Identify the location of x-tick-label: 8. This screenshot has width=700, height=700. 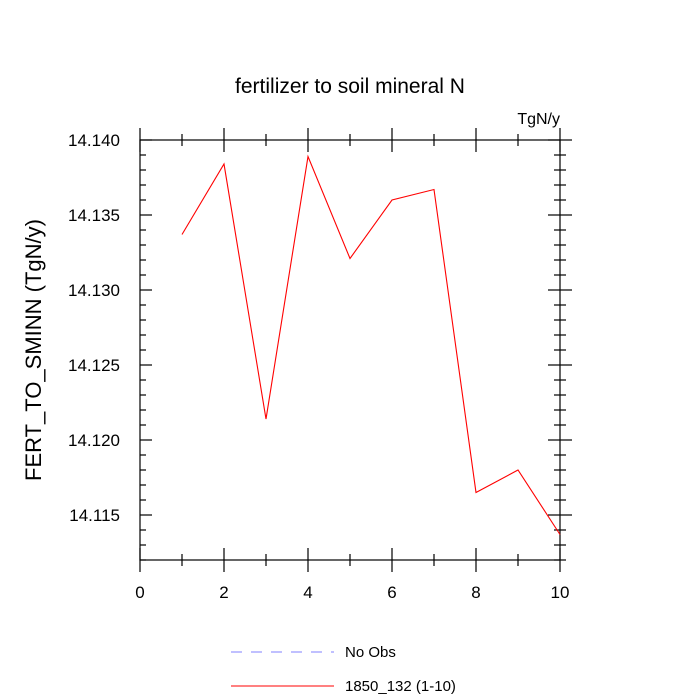
(475, 592).